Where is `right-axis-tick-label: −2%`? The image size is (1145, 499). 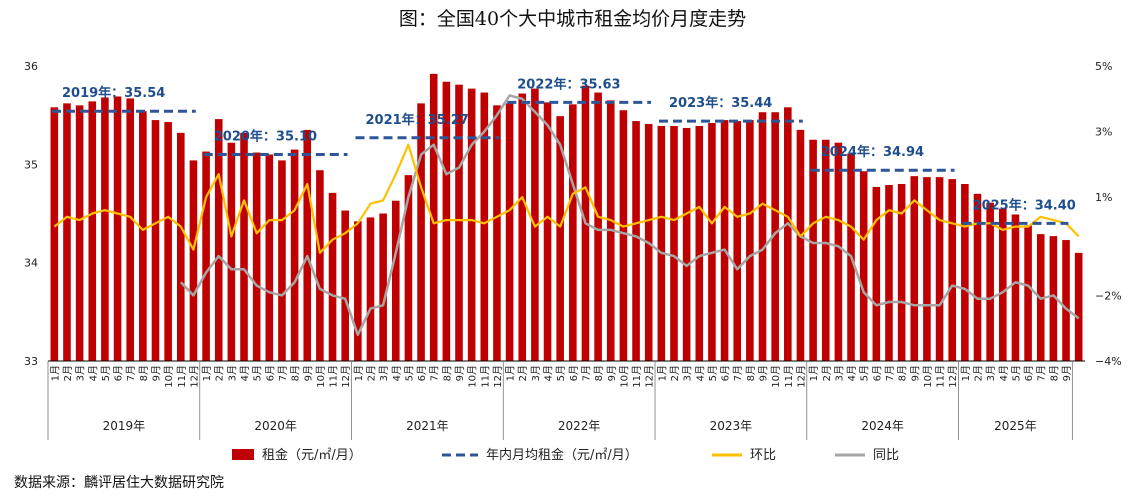 right-axis-tick-label: −2% is located at coordinates (1108, 295).